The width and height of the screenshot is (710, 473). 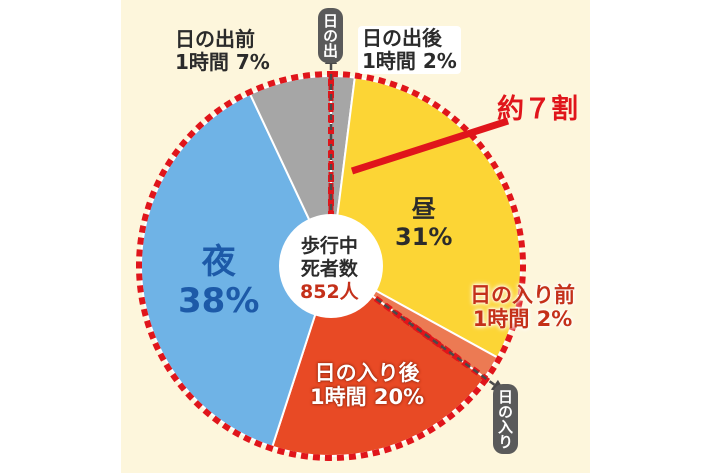 I want to click on slice-label-night: 夜 38%, so click(x=219, y=282).